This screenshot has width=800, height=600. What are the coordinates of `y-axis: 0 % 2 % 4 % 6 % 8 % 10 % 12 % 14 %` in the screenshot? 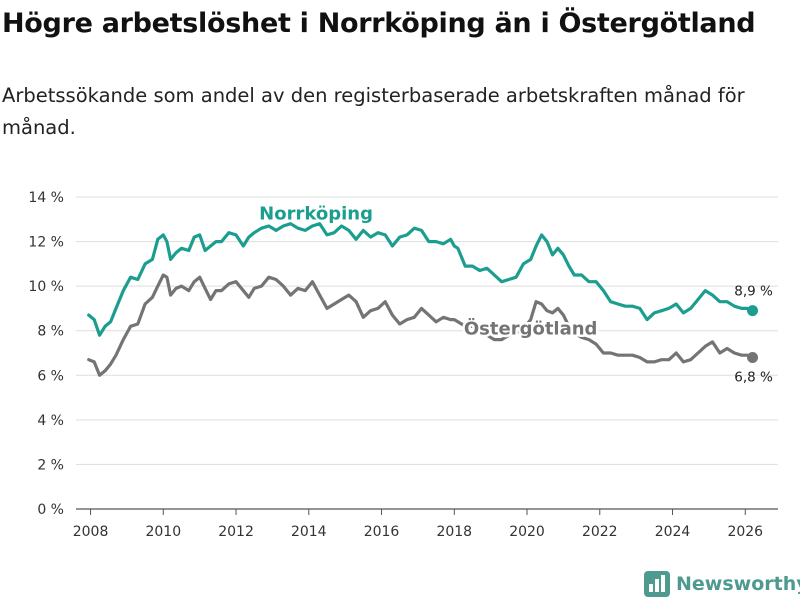 It's located at (46, 354).